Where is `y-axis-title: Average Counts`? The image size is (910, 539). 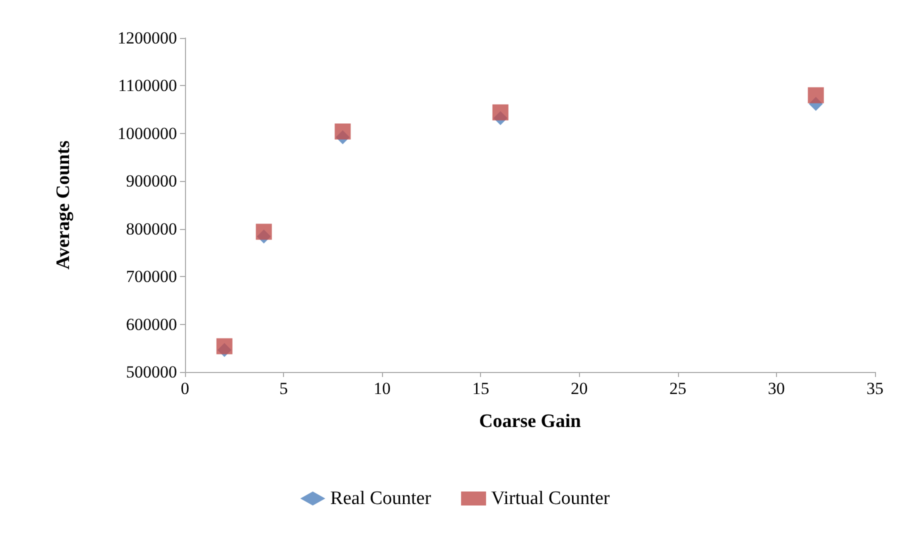 y-axis-title: Average Counts is located at coordinates (63, 205).